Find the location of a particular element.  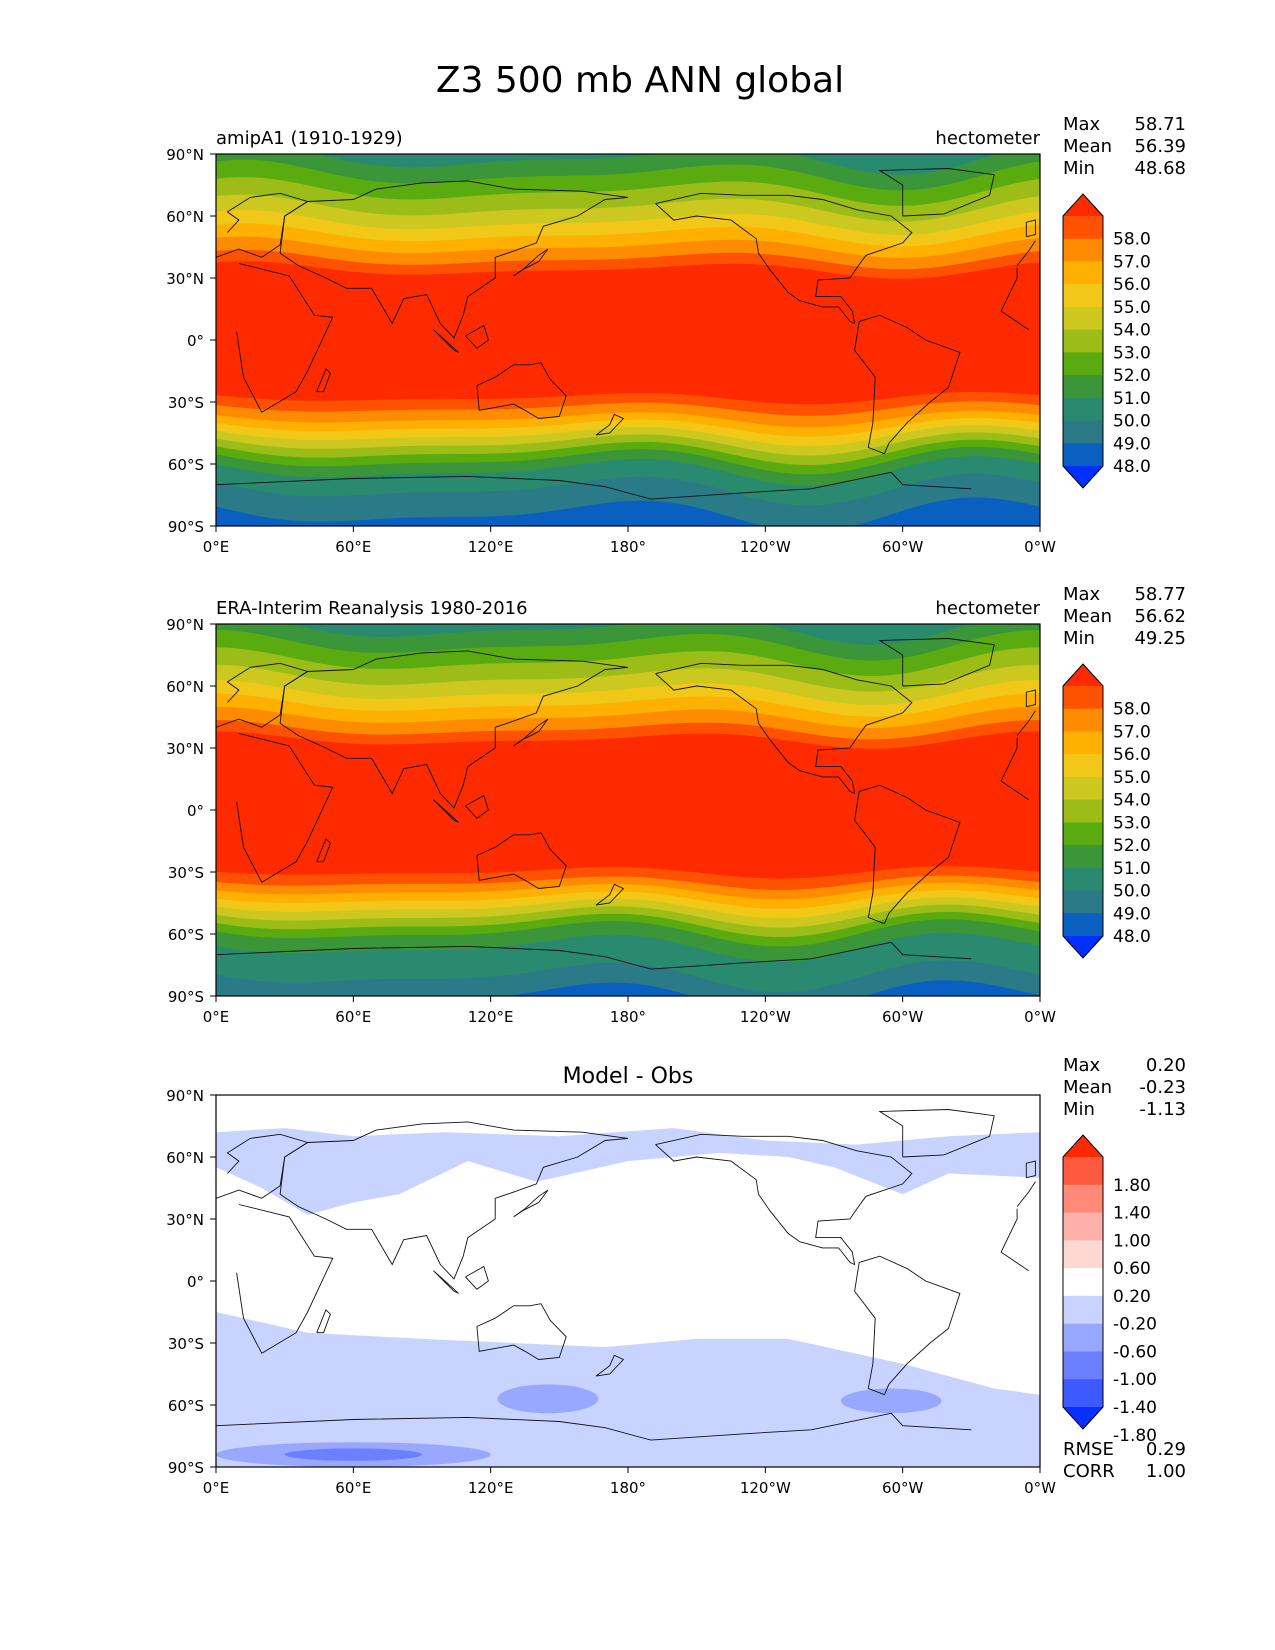

colorbar-extend-top is located at coordinates (1083, 675).